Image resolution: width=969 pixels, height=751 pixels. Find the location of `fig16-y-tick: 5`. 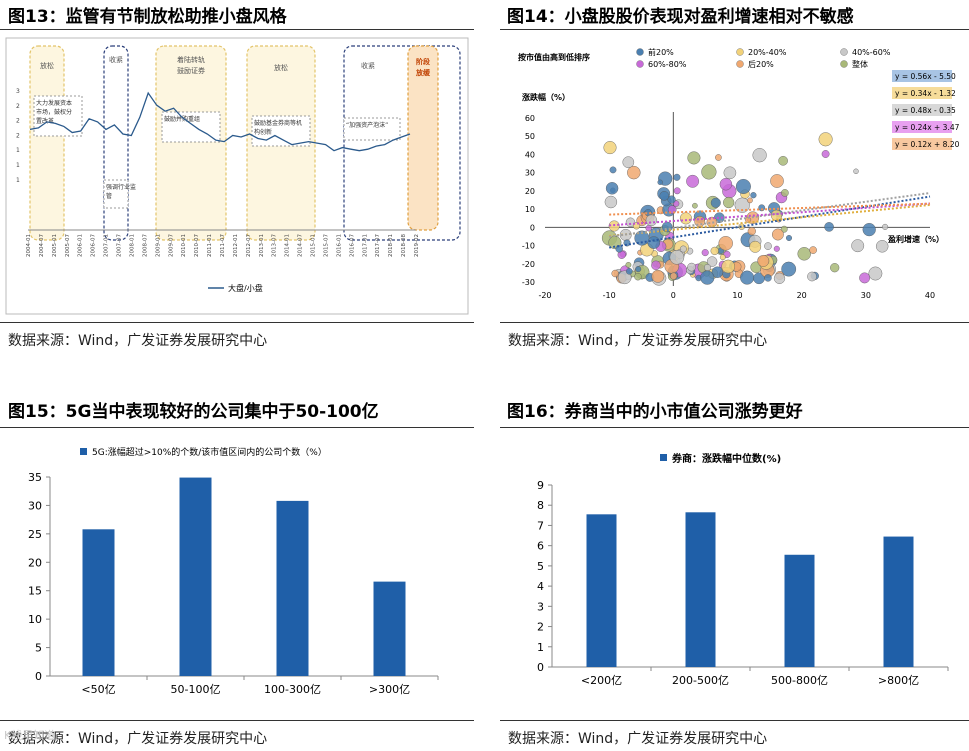

fig16-y-tick: 5 is located at coordinates (540, 566).